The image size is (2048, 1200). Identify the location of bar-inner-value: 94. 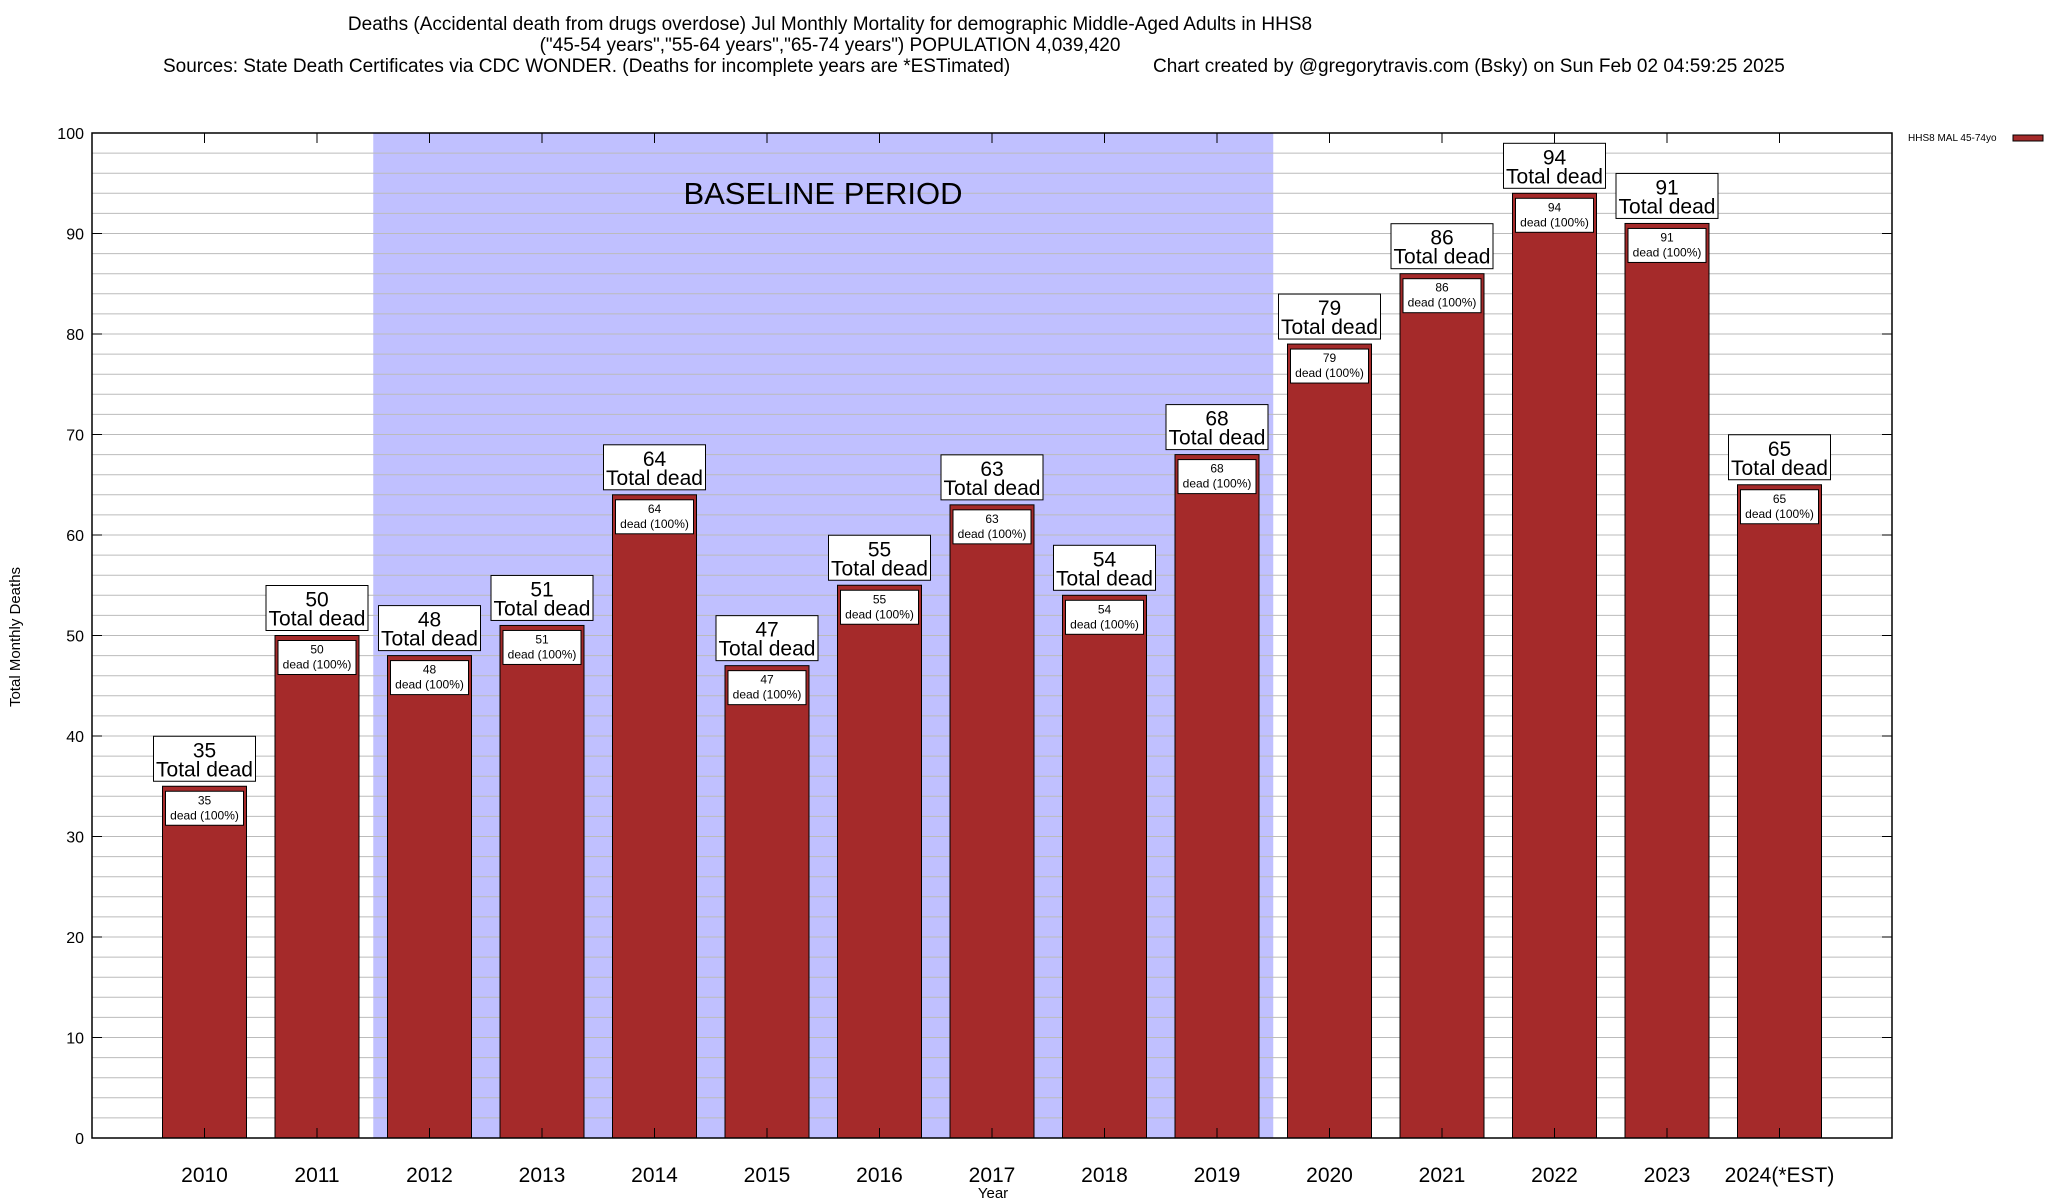
(1555, 207).